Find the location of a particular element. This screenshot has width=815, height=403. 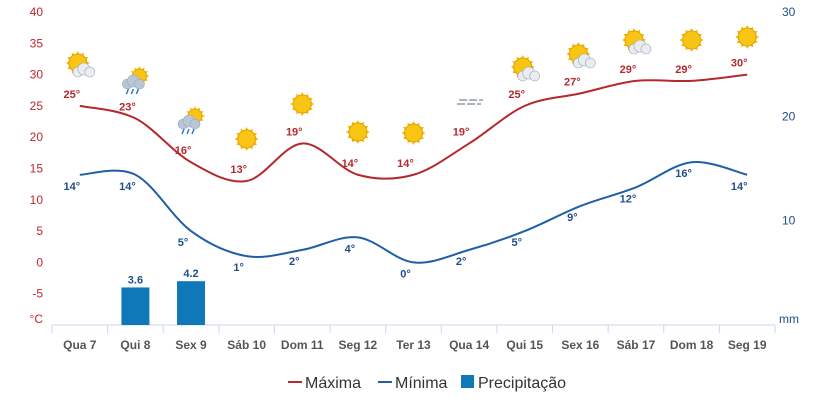

y-right-tick-label: 30 is located at coordinates (789, 12).